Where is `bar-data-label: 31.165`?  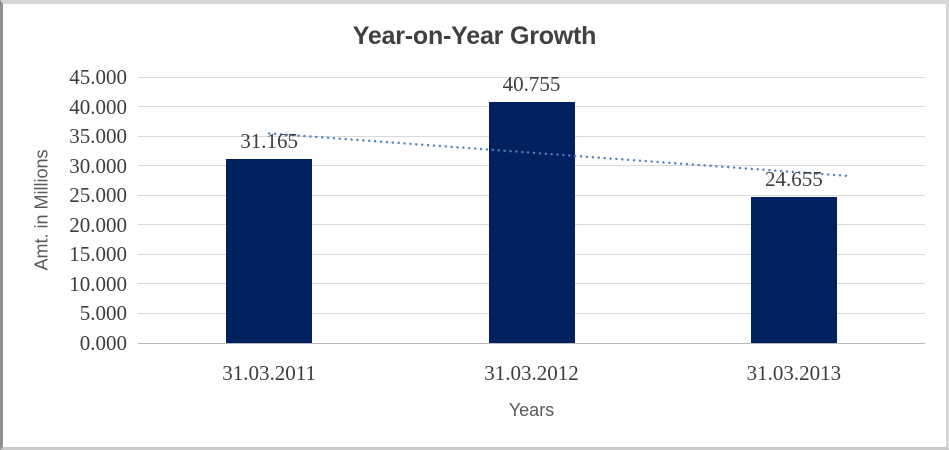 bar-data-label: 31.165 is located at coordinates (269, 140).